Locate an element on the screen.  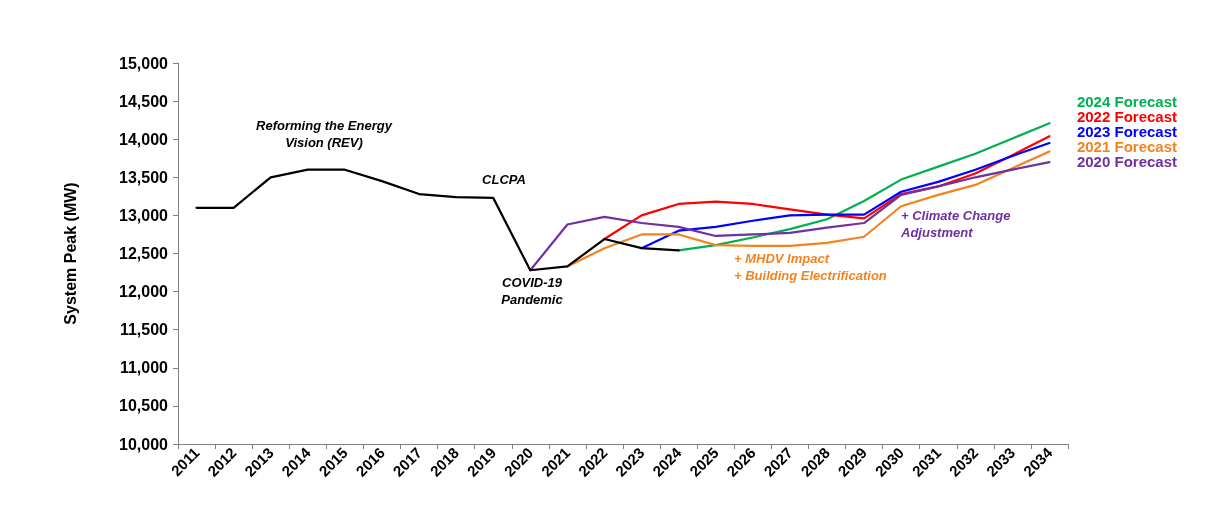
series-label: 2023 Forecast is located at coordinates (1127, 131).